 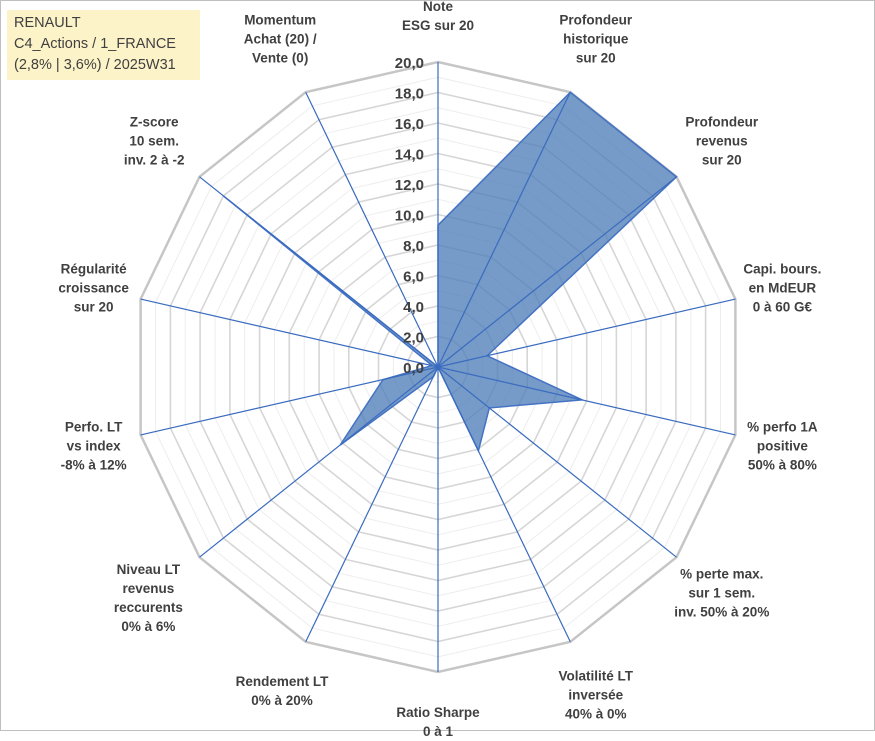 What do you see at coordinates (782, 427) in the screenshot?
I see `axis-label-line: % perfo 1A` at bounding box center [782, 427].